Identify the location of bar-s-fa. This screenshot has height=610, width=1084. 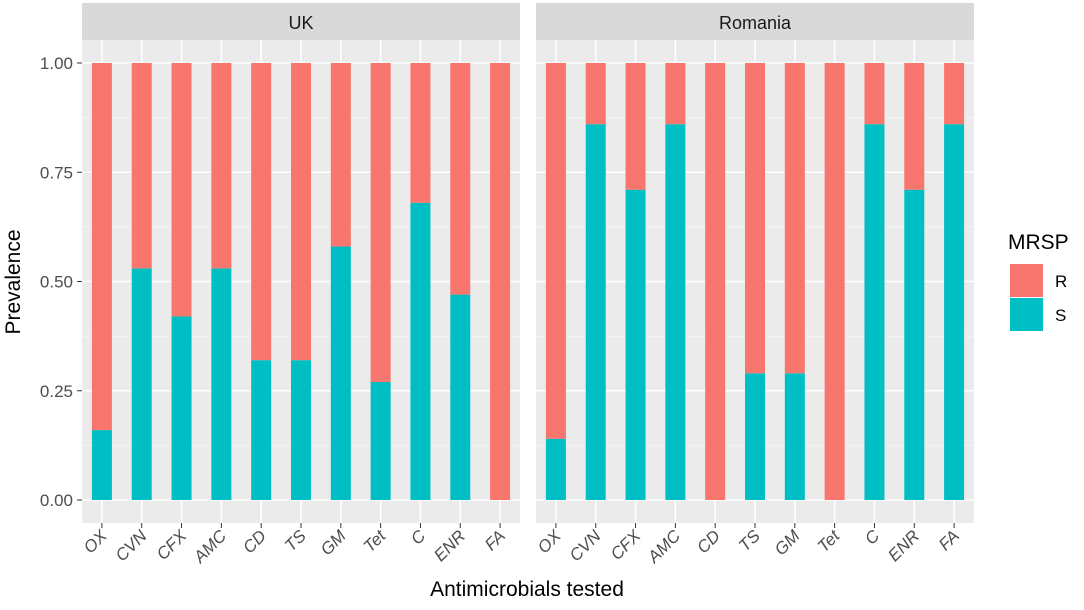
(954, 312).